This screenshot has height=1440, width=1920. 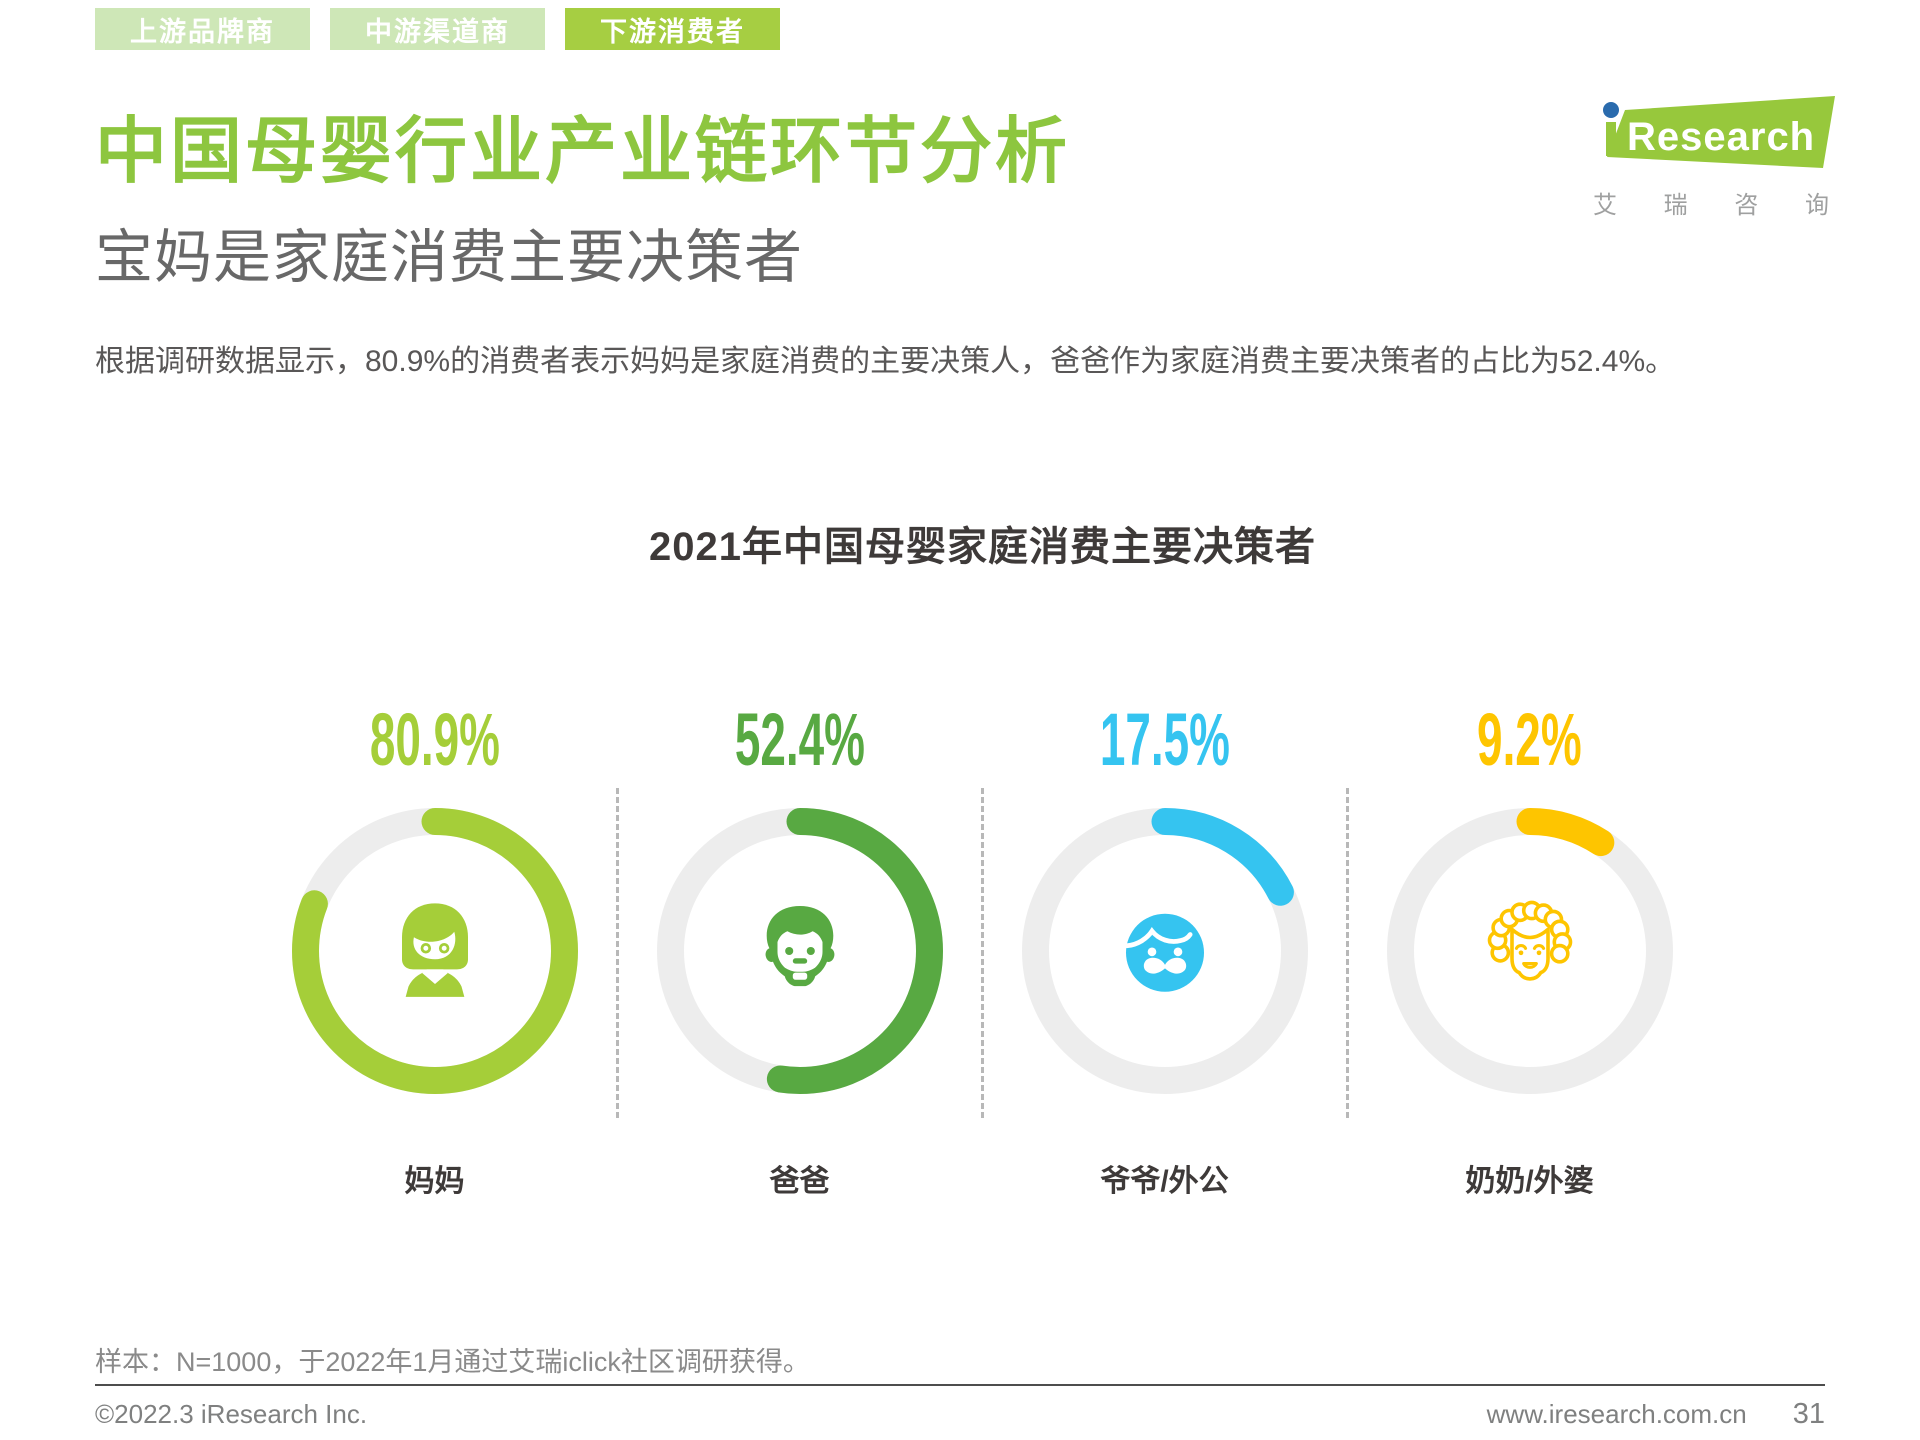 What do you see at coordinates (982, 547) in the screenshot?
I see `chart-title: 2021年中国母婴家庭消费主要决策者` at bounding box center [982, 547].